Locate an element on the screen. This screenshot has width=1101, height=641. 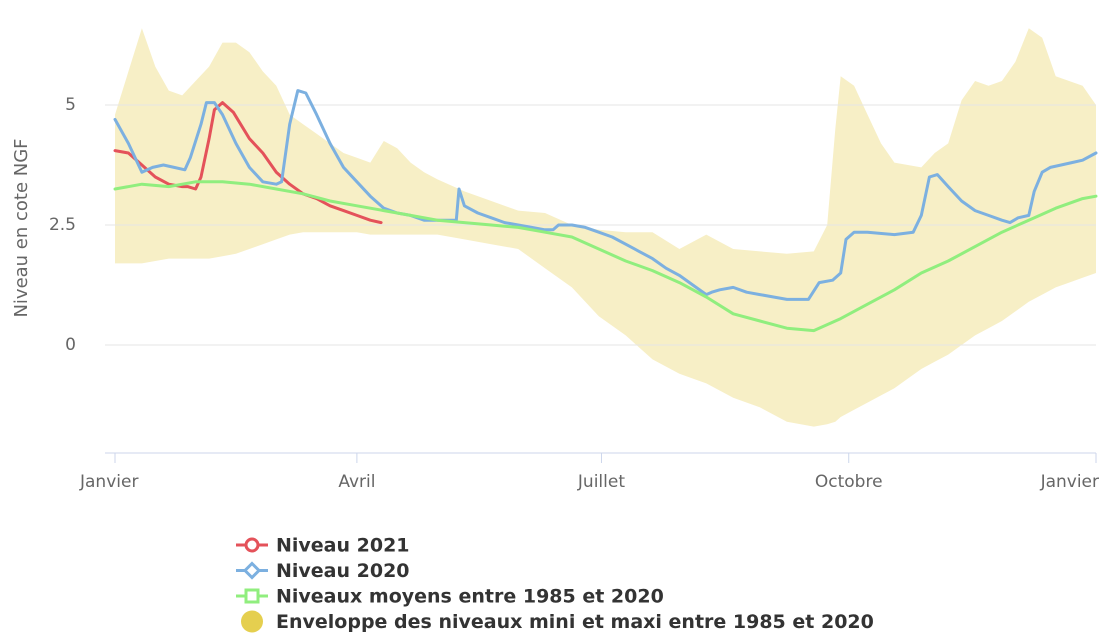
legend-label: Niveau 2021 is located at coordinates (343, 546).